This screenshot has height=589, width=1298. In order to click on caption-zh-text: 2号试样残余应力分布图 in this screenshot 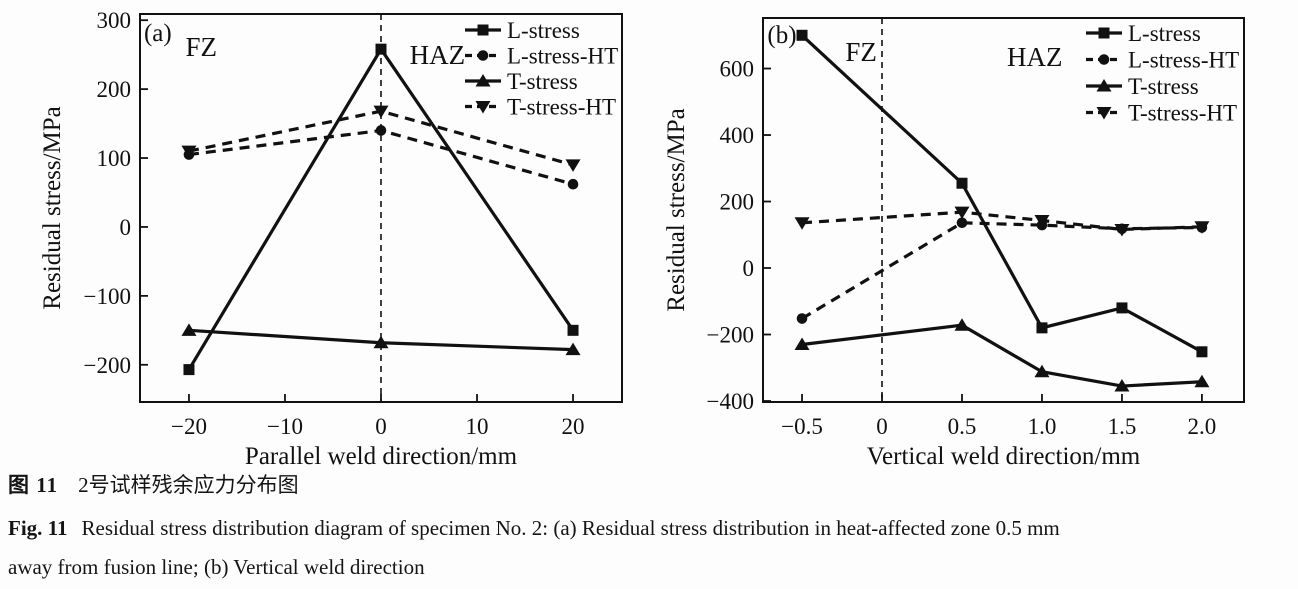, I will do `click(188, 485)`.